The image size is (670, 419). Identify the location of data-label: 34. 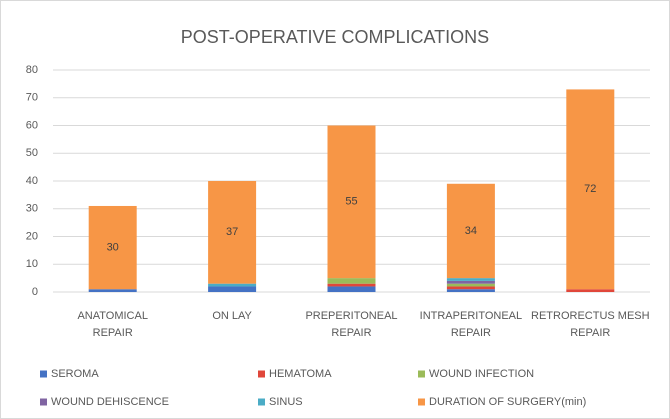
(471, 231).